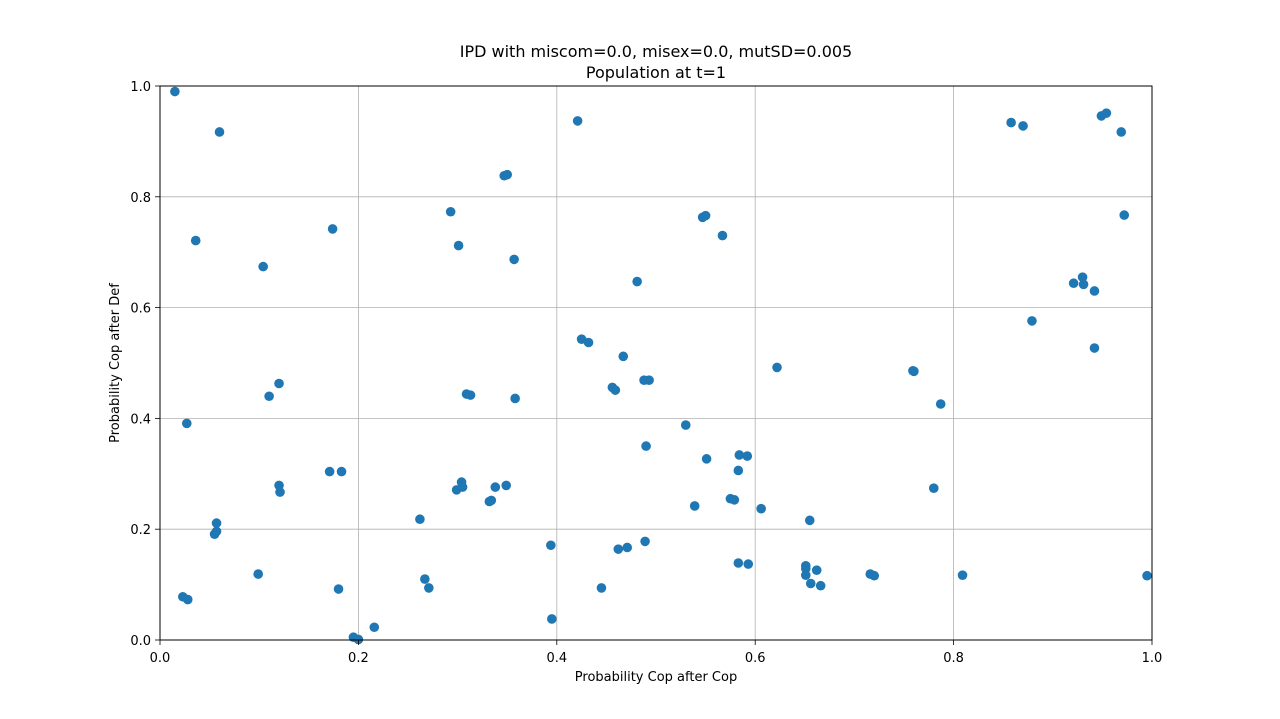  What do you see at coordinates (656, 72) in the screenshot?
I see `chart-subtitle: Population at t=1` at bounding box center [656, 72].